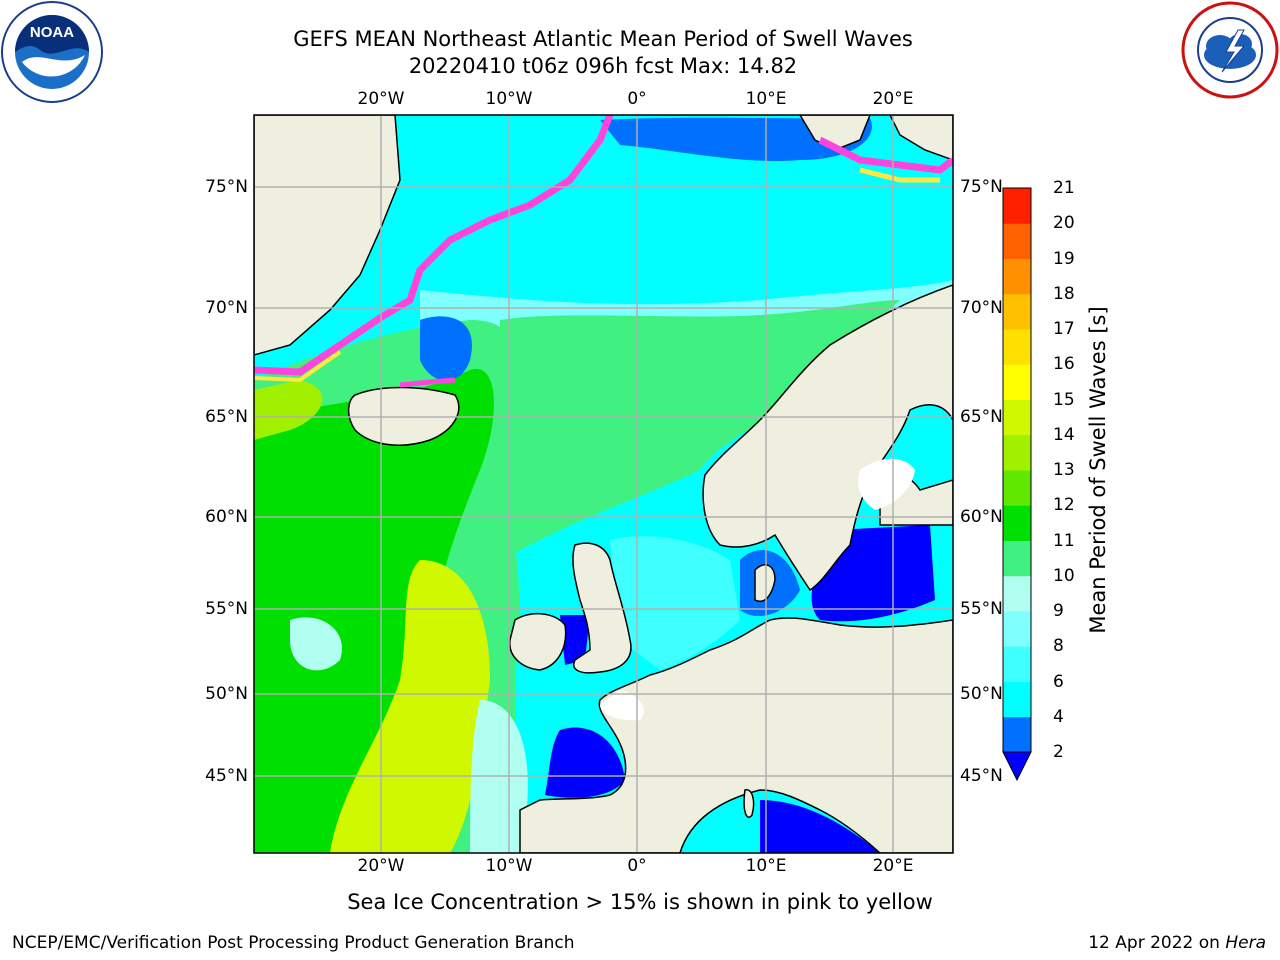 Image resolution: width=1280 pixels, height=960 pixels. Describe the element at coordinates (981, 517) in the screenshot. I see `lat-tick-right: 60°N` at that location.